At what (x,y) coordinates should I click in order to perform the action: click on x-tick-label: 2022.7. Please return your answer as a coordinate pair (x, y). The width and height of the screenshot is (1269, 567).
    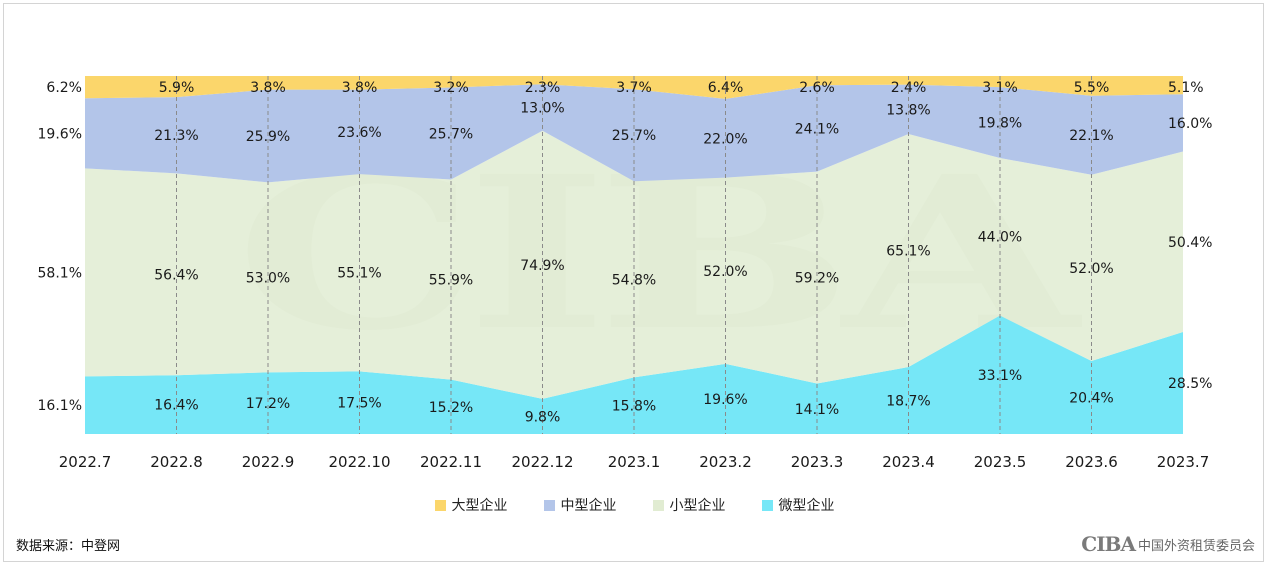
    Looking at the image, I should click on (85, 462).